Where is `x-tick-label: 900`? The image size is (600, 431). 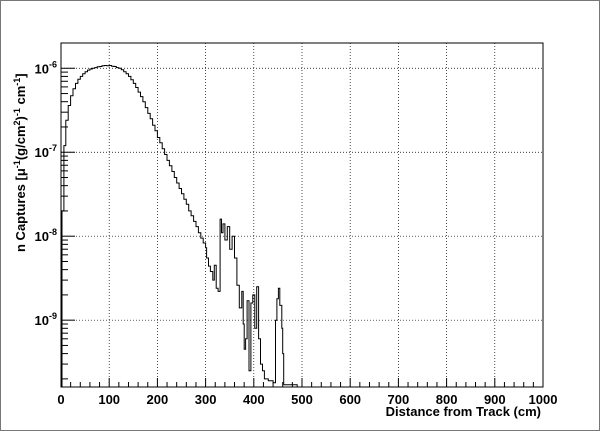
x-tick-label: 900 is located at coordinates (495, 399).